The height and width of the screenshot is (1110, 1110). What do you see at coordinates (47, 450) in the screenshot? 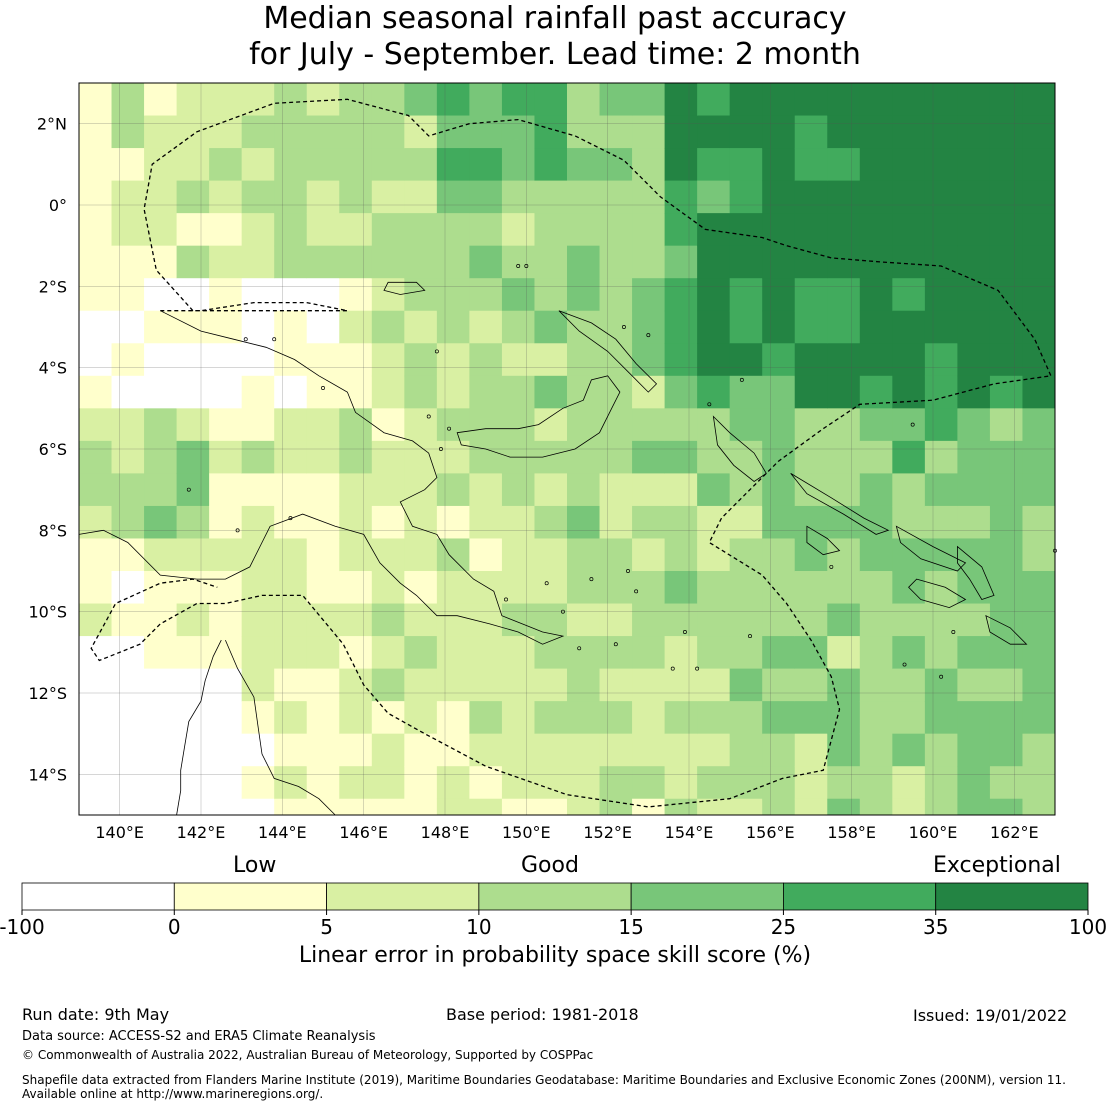
I see `latitude-labels: 2°N 0° 2°S 4°S 6°S 8°S 10°S 12°S 14°S` at bounding box center [47, 450].